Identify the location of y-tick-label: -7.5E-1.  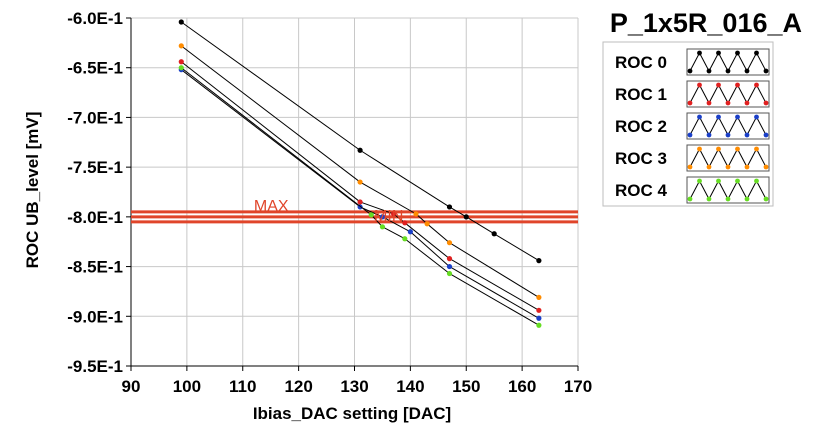
(95, 167).